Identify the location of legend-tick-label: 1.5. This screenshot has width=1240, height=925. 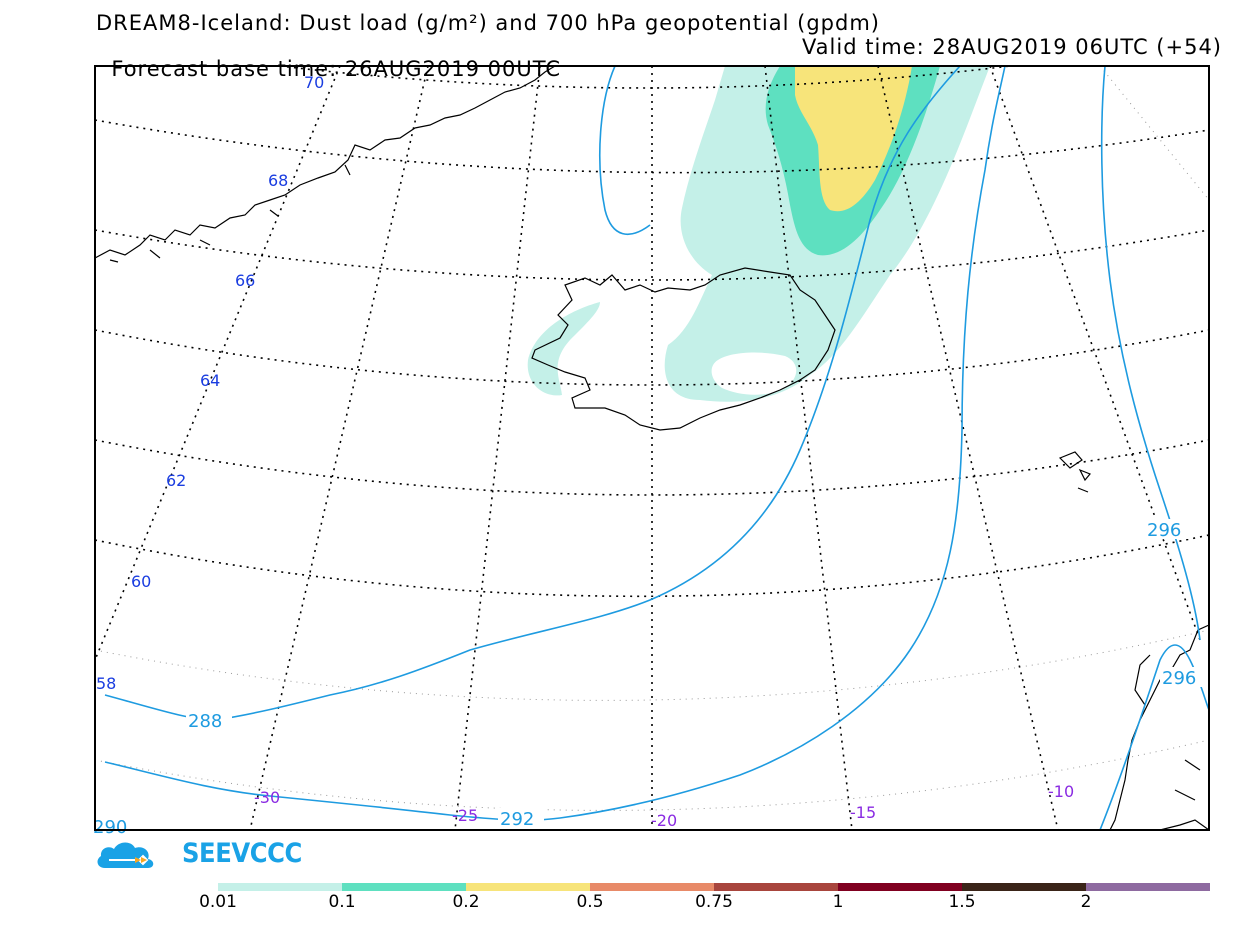
(962, 902).